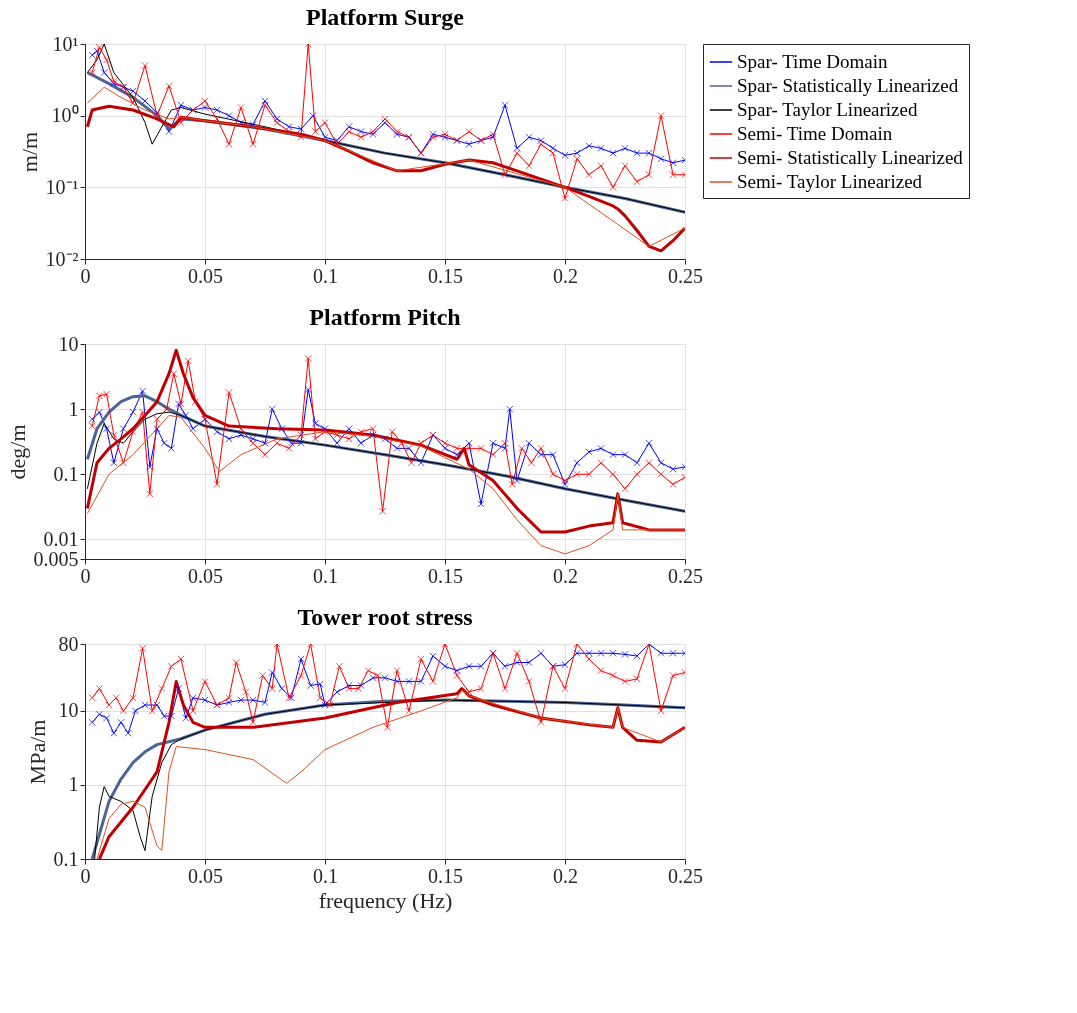  I want to click on y-axis-title: m/m, so click(29, 152).